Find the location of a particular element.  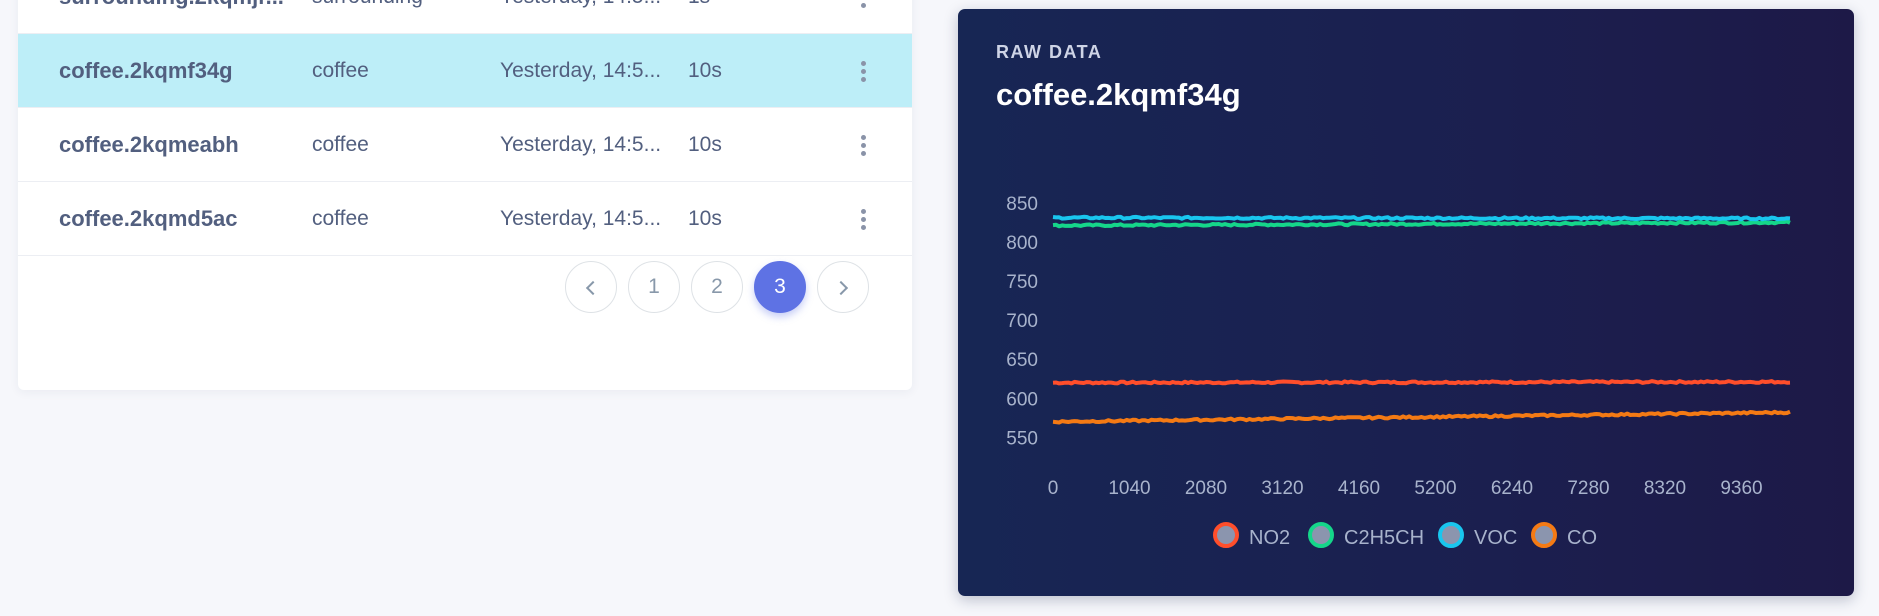

x-tick-label: 7280 is located at coordinates (1588, 488).